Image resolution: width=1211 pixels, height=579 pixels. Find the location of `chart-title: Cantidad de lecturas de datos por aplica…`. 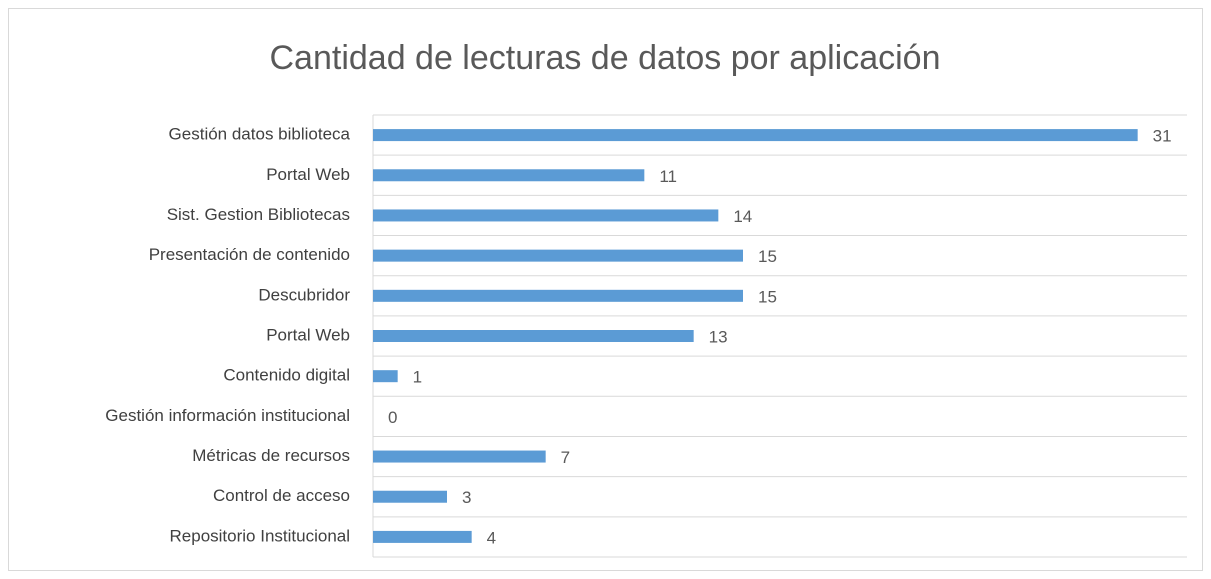

chart-title: Cantidad de lecturas de datos por aplica… is located at coordinates (605, 58).